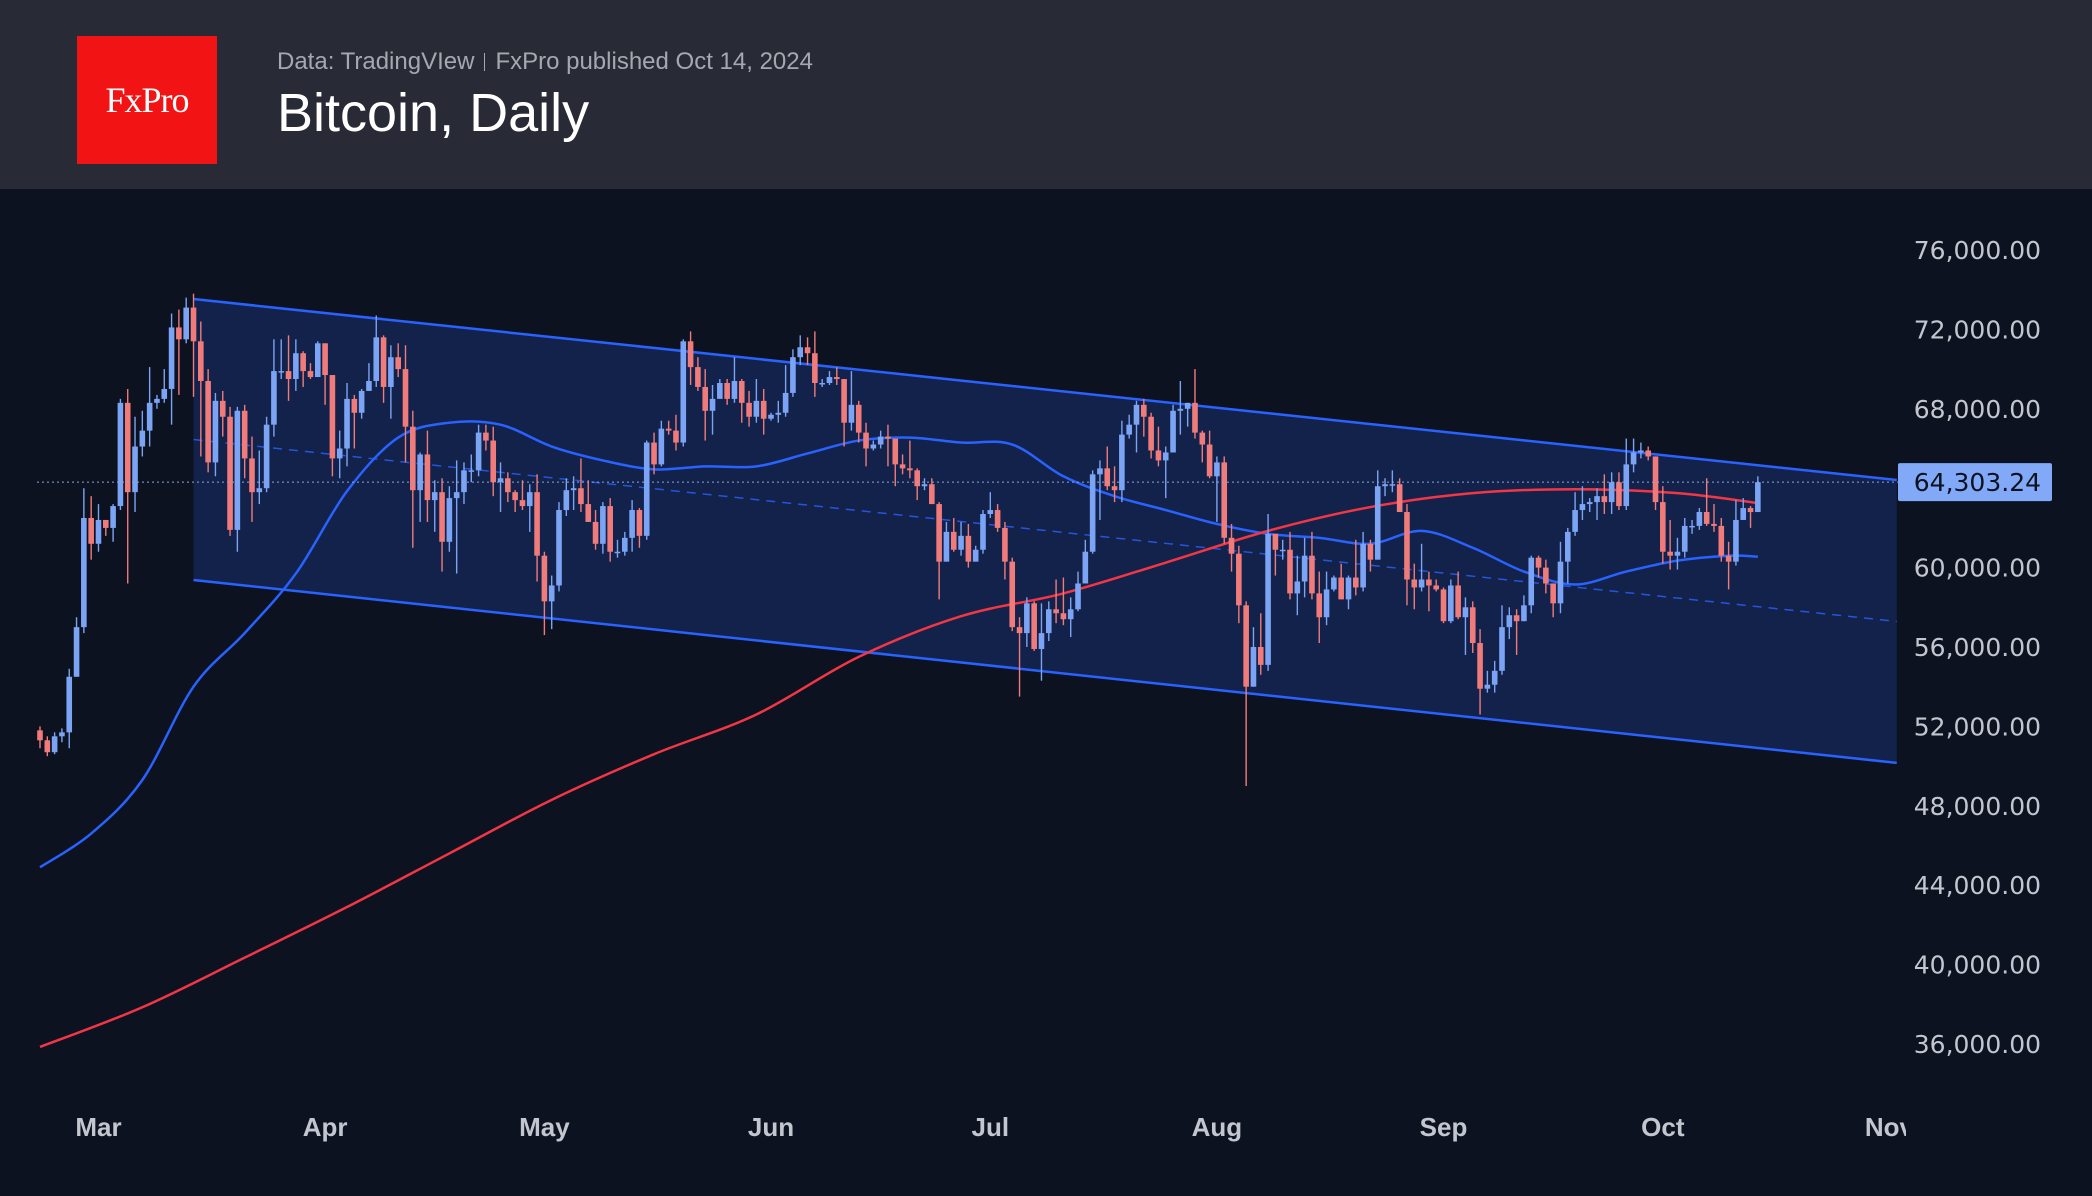 The width and height of the screenshot is (2092, 1196). What do you see at coordinates (1045, 389) in the screenshot?
I see `channel-upper-line` at bounding box center [1045, 389].